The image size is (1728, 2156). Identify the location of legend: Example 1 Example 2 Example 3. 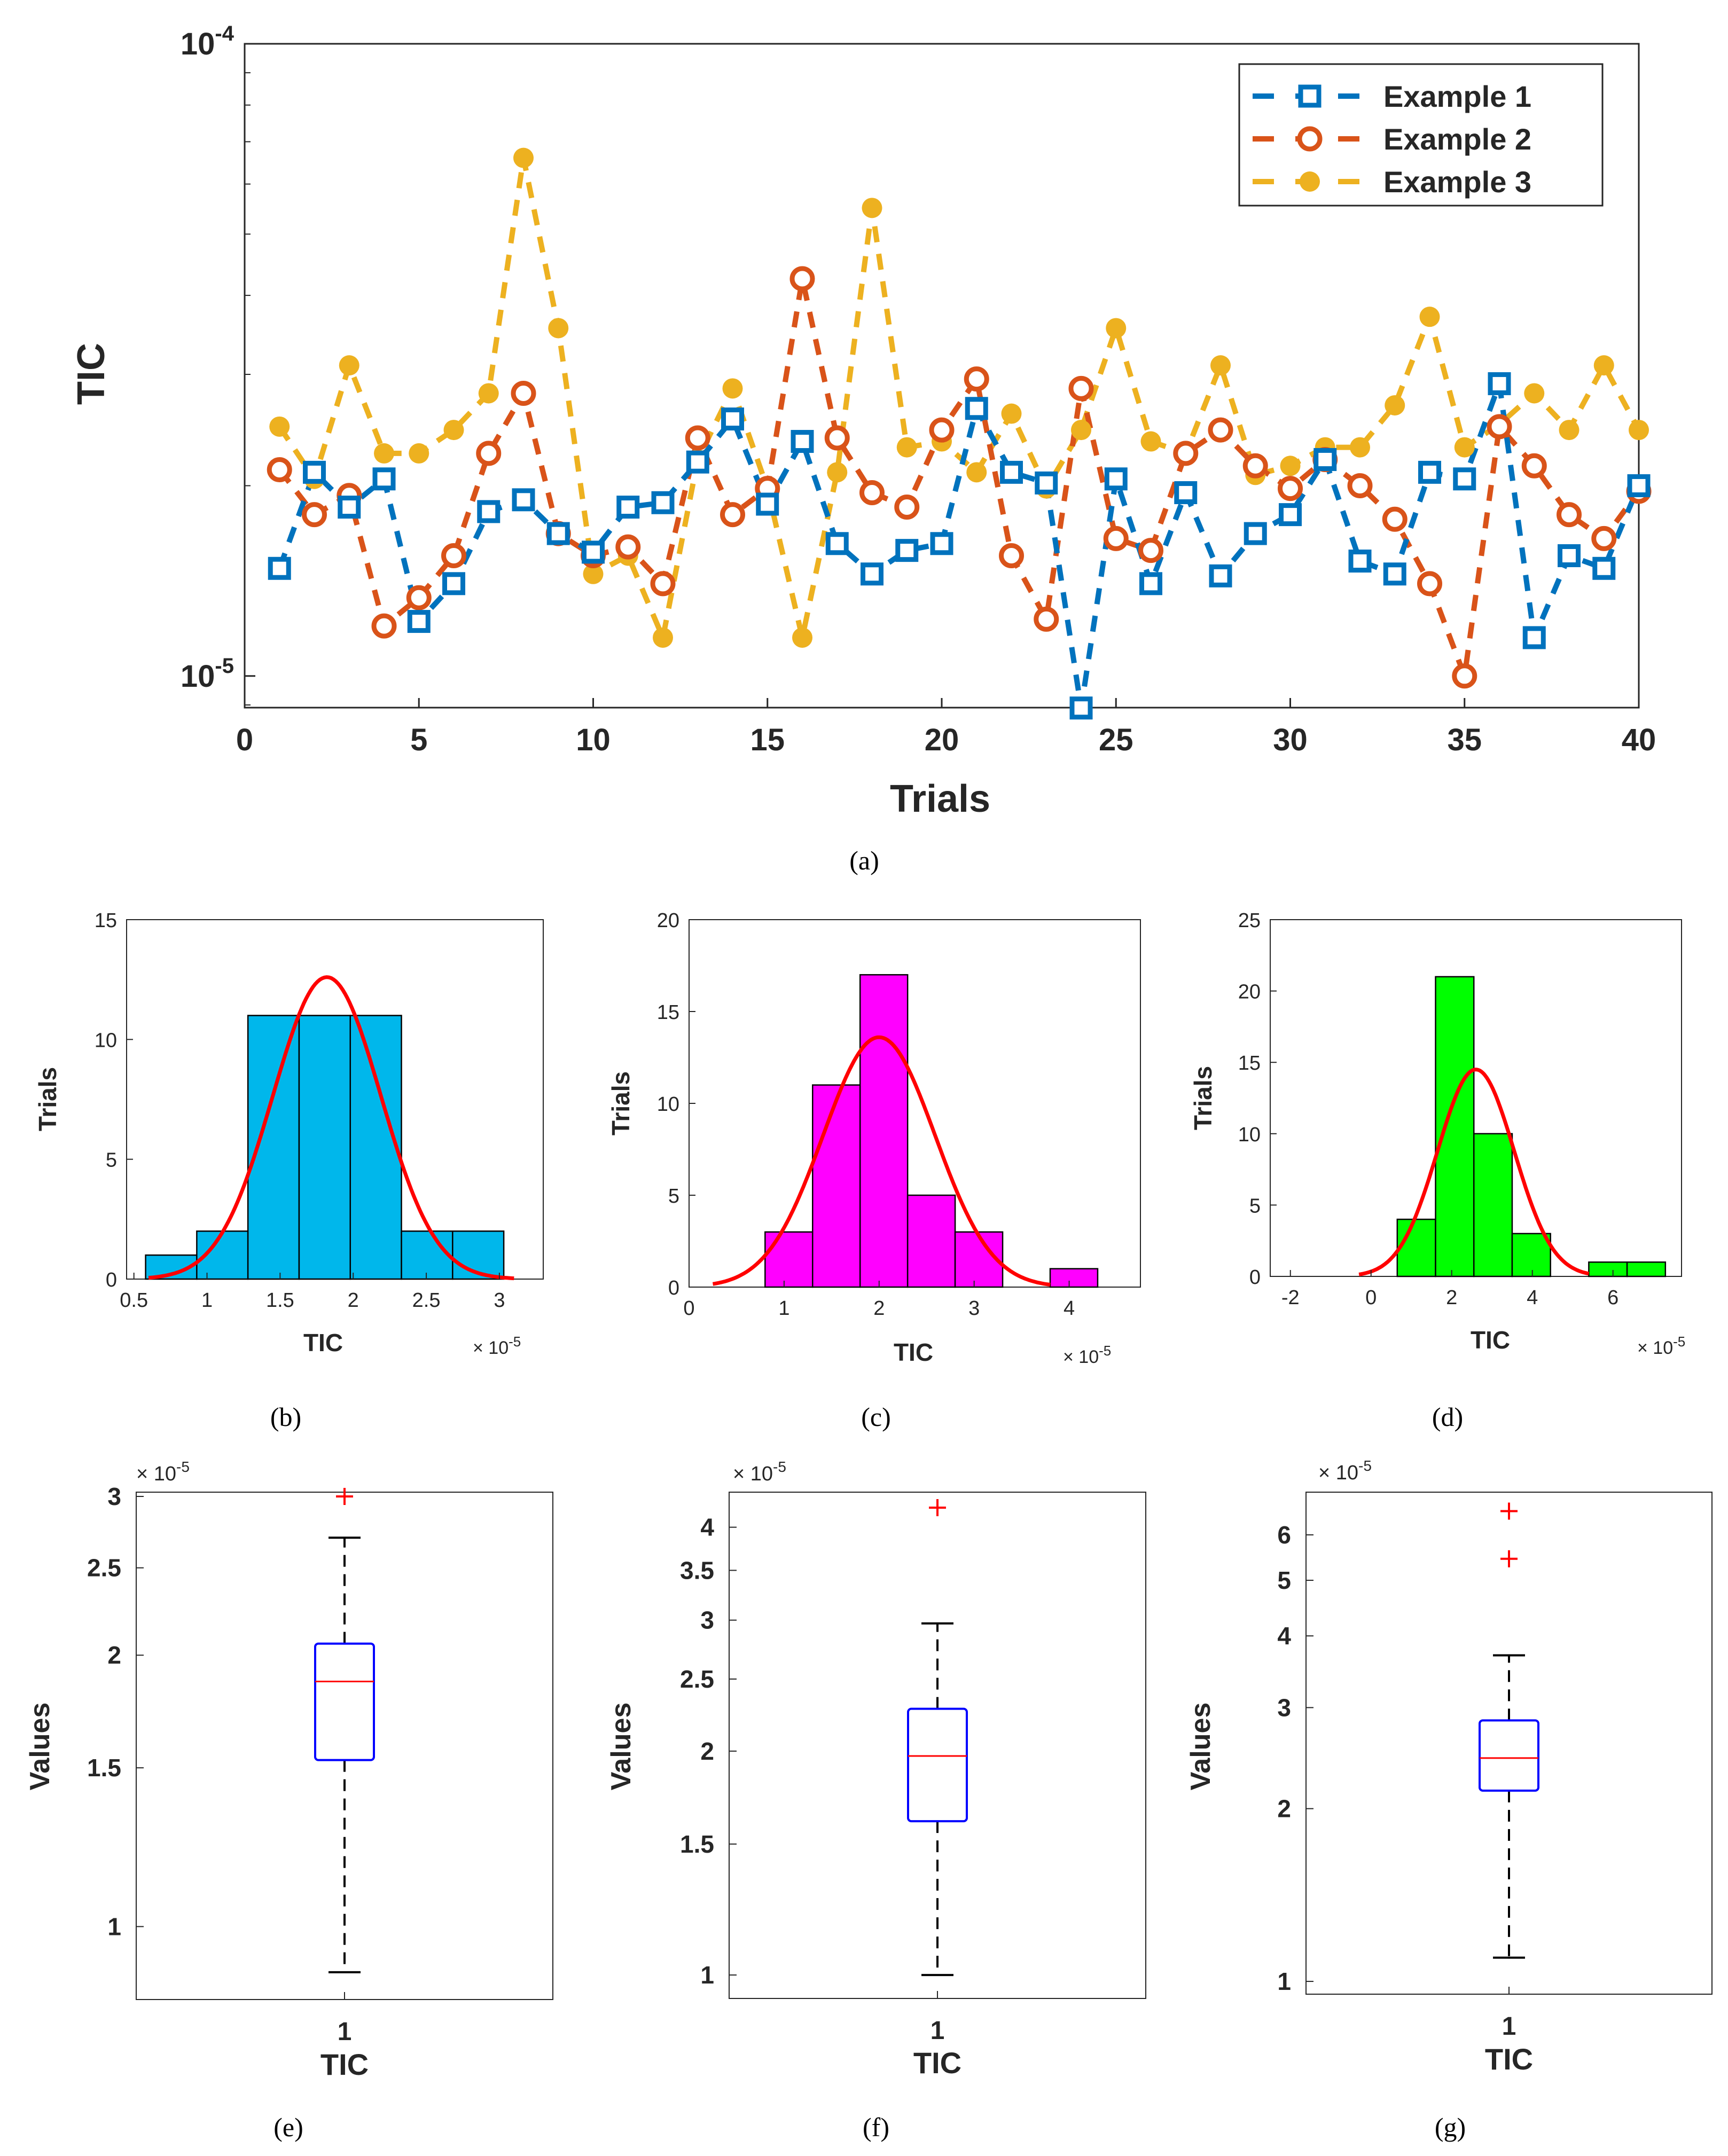
(1421, 135).